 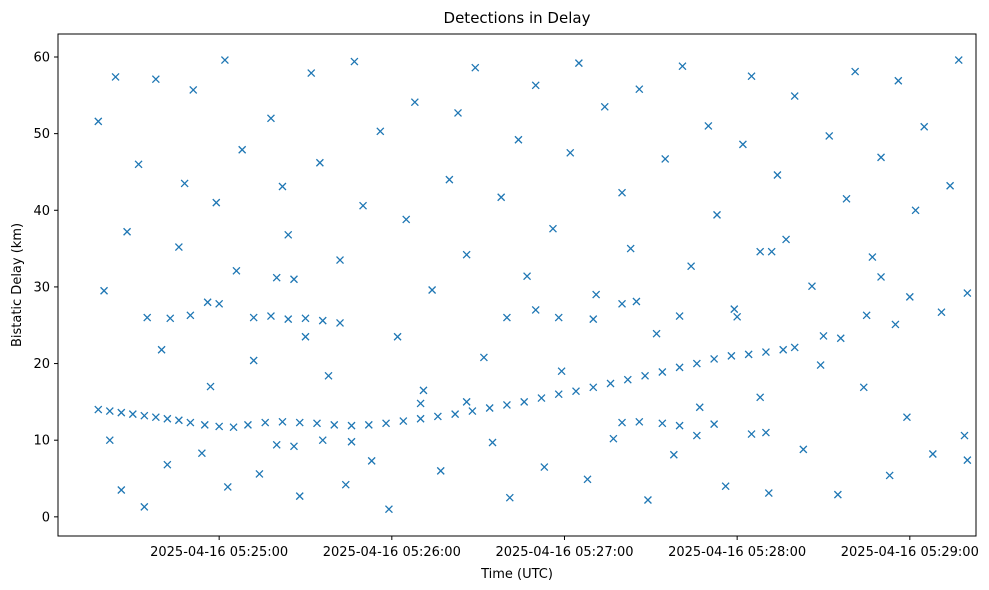 What do you see at coordinates (41, 211) in the screenshot?
I see `y-tick-label: 40` at bounding box center [41, 211].